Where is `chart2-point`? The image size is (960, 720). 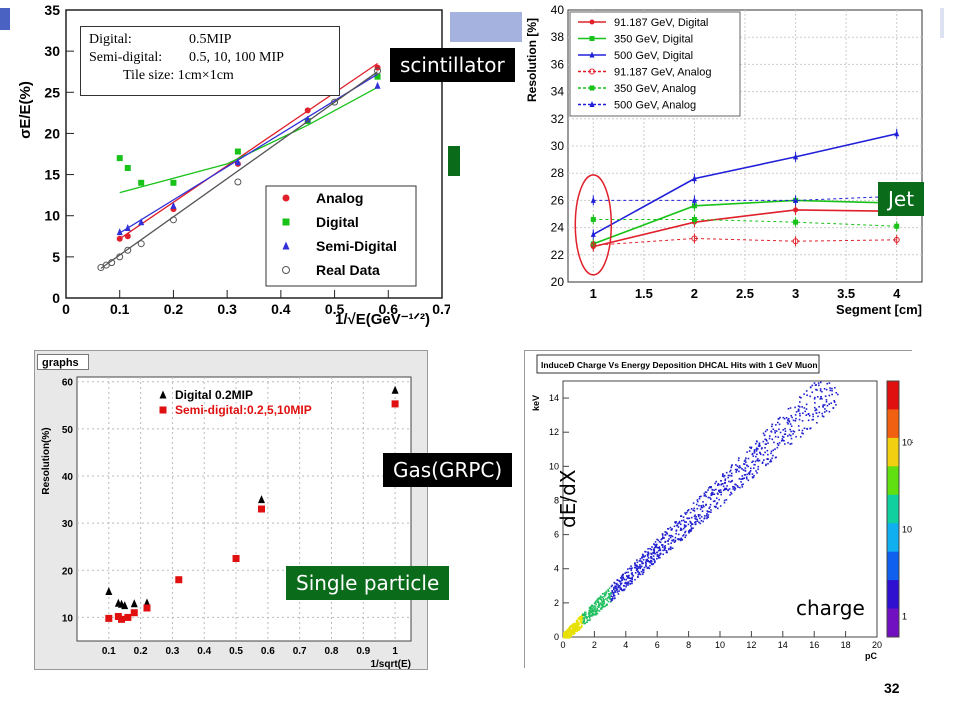 chart2-point is located at coordinates (796, 199).